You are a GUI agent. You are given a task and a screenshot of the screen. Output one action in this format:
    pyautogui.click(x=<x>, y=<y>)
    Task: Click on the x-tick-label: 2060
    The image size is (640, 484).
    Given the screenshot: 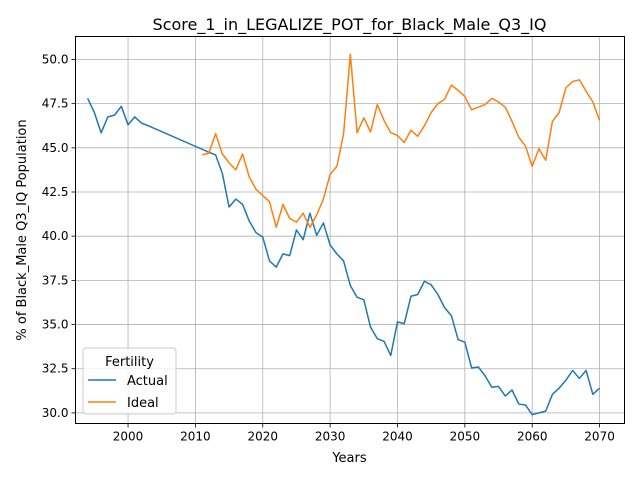 What is the action you would take?
    pyautogui.click(x=532, y=437)
    